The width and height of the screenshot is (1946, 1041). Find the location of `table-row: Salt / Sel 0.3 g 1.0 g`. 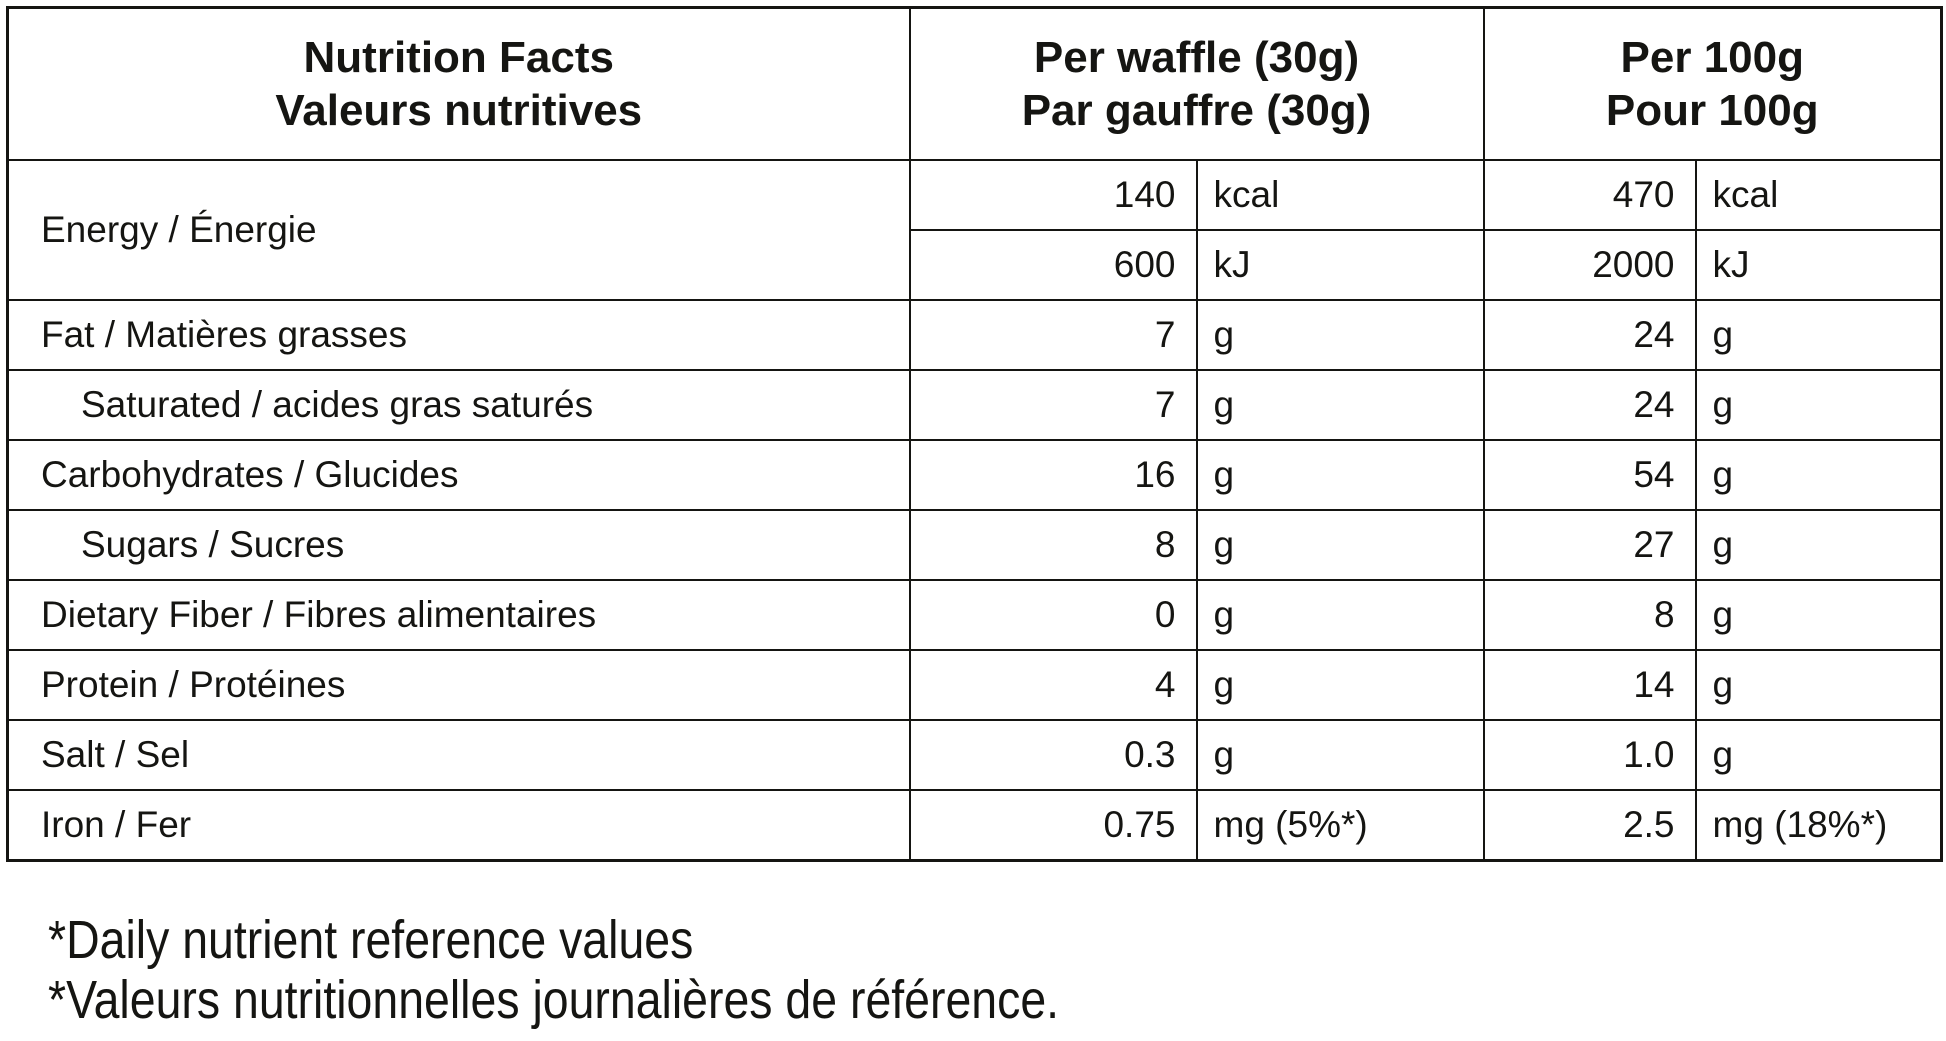

table-row: Salt / Sel 0.3 g 1.0 g is located at coordinates (974, 755).